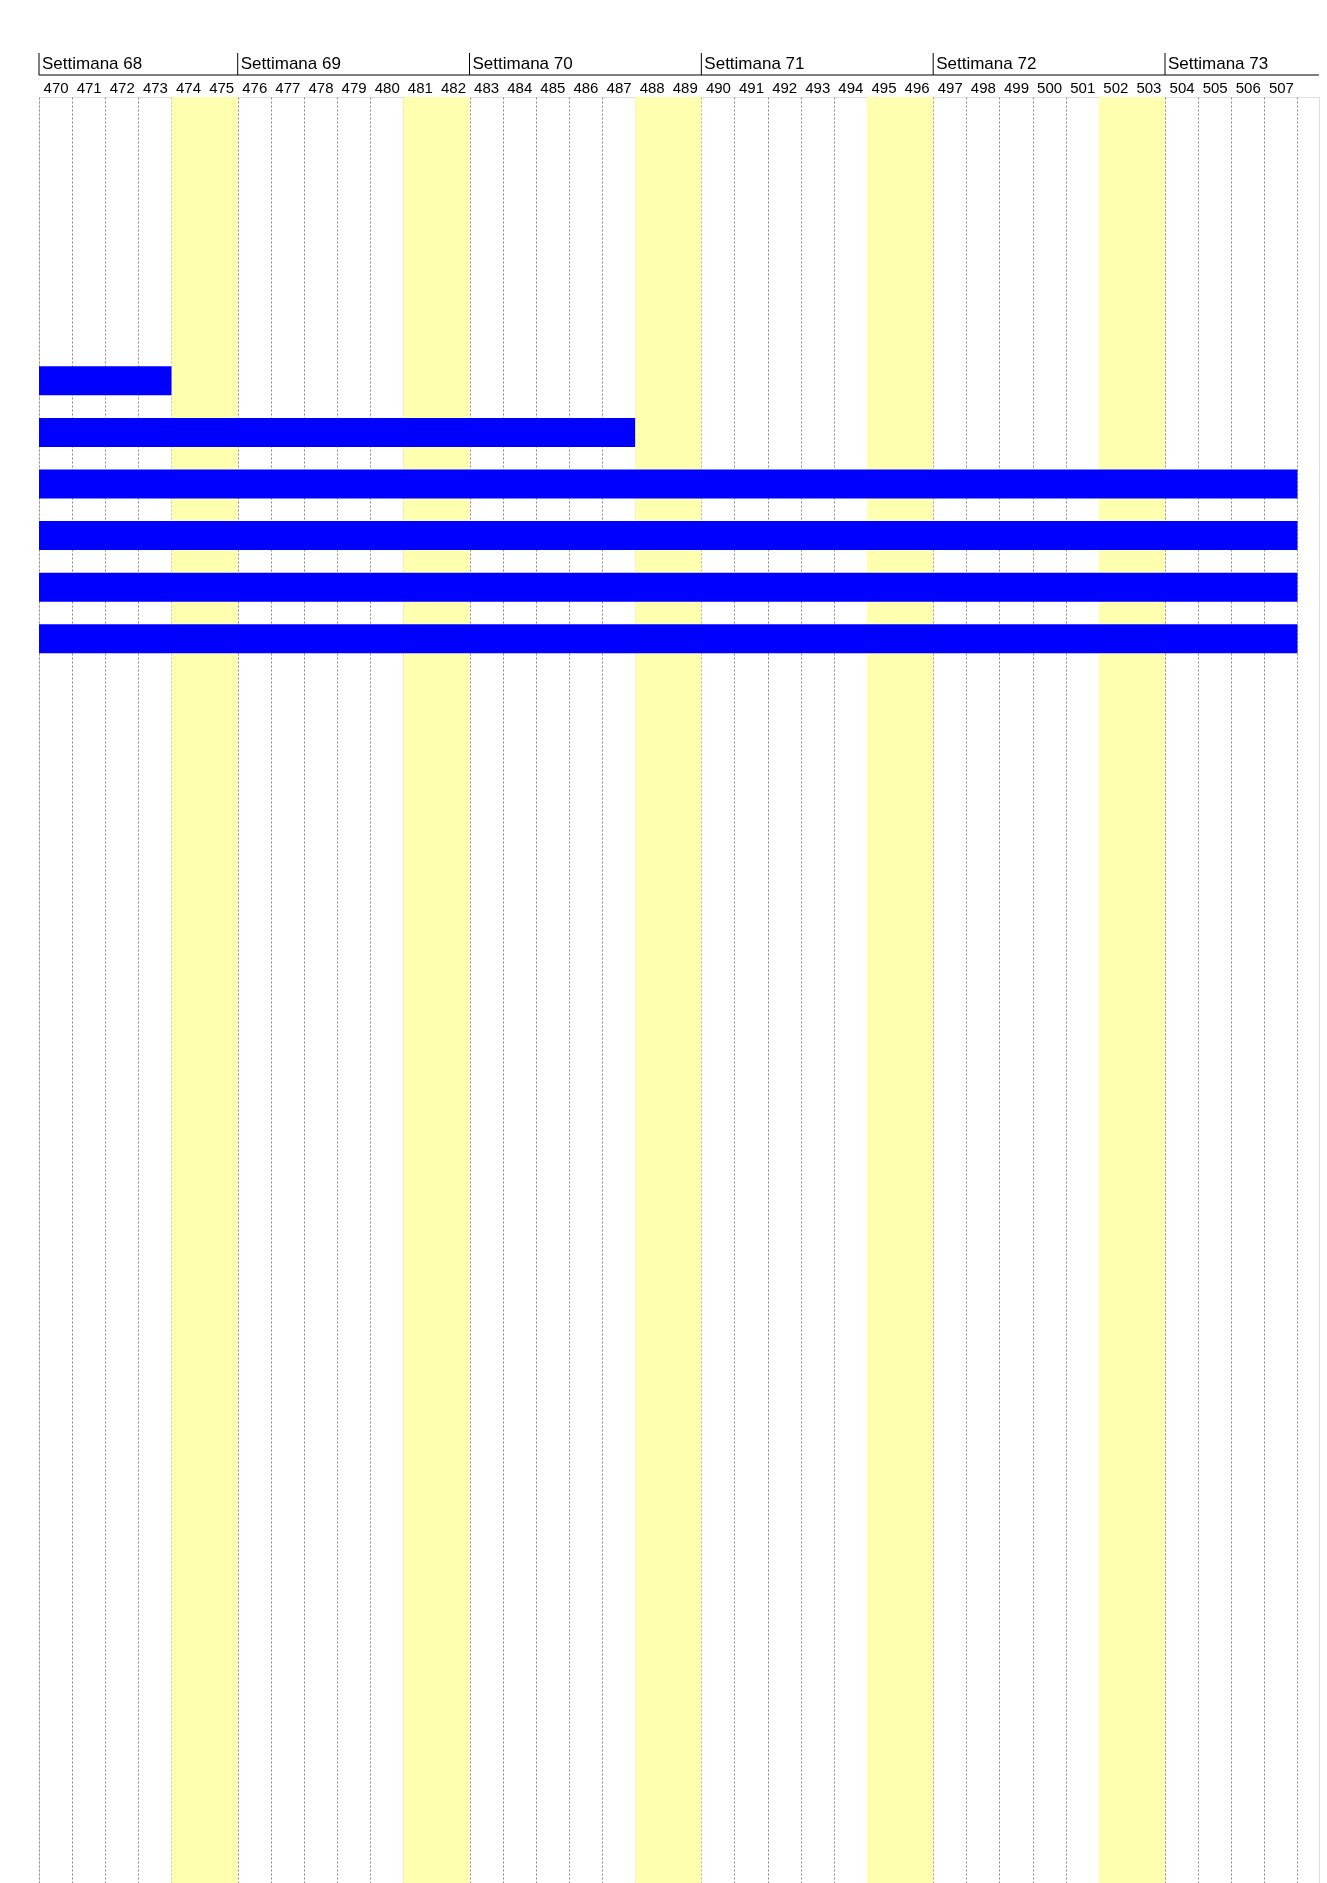 The height and width of the screenshot is (1883, 1327). Describe the element at coordinates (56, 87) in the screenshot. I see `x-tick-label: 470` at that location.